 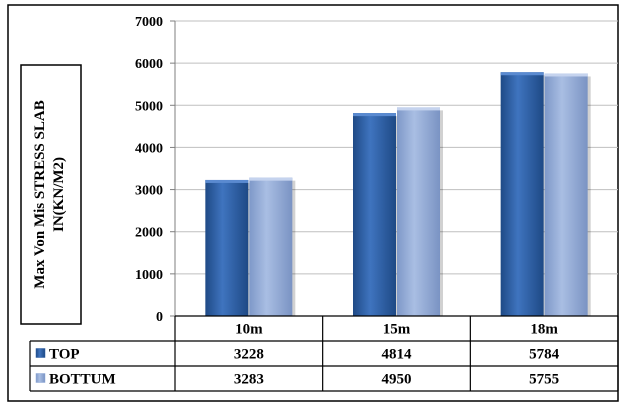 I want to click on data-label: 3228, so click(x=249, y=355).